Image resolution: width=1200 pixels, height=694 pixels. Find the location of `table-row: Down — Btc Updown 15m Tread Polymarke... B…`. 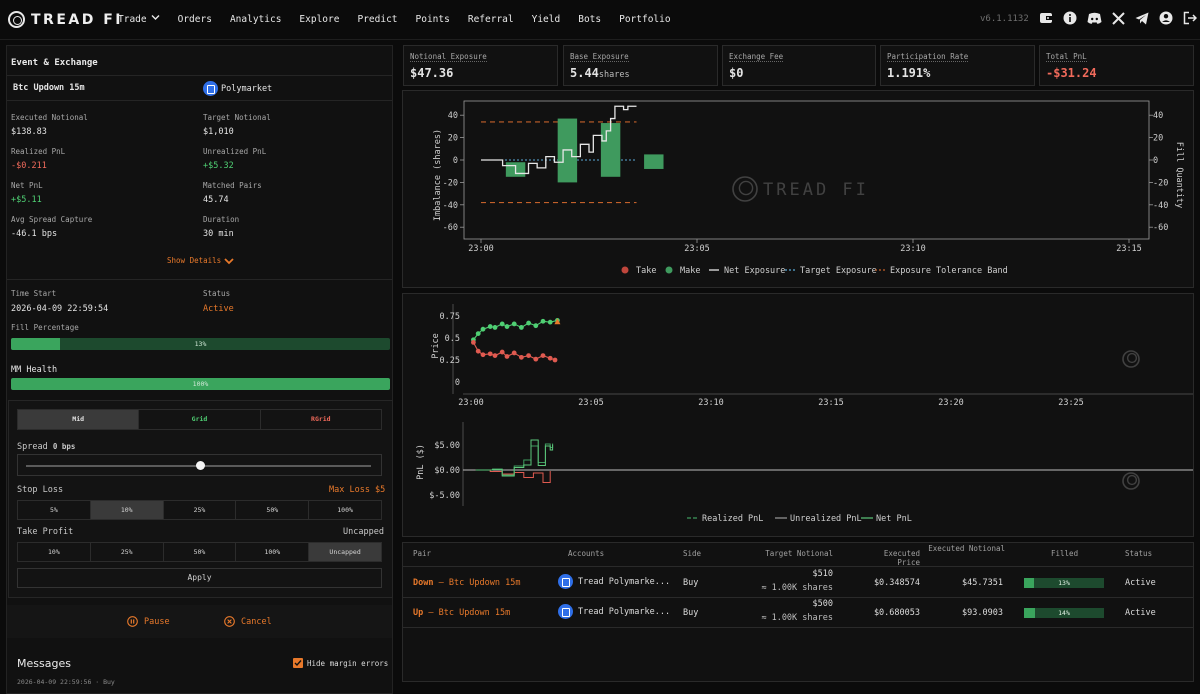

table-row: Down — Btc Updown 15m Tread Polymarke... B… is located at coordinates (798, 583).